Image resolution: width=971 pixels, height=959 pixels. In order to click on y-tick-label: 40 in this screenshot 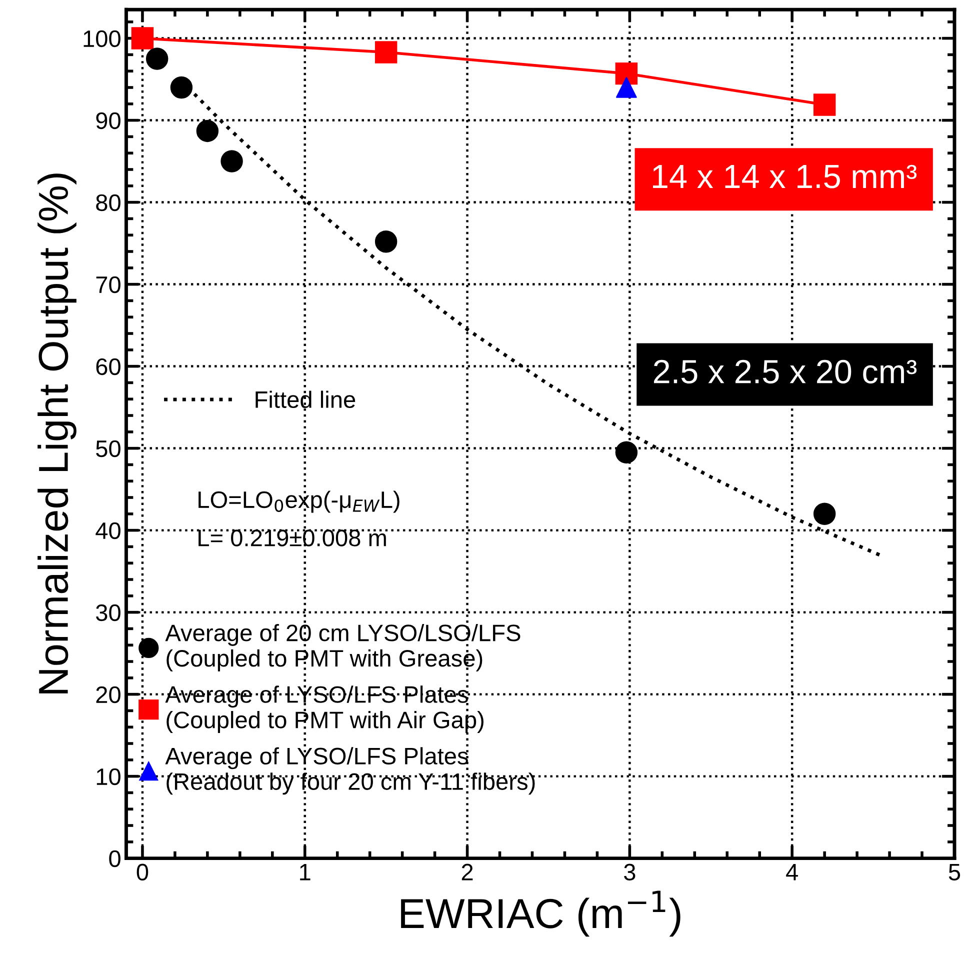, I will do `click(108, 531)`.